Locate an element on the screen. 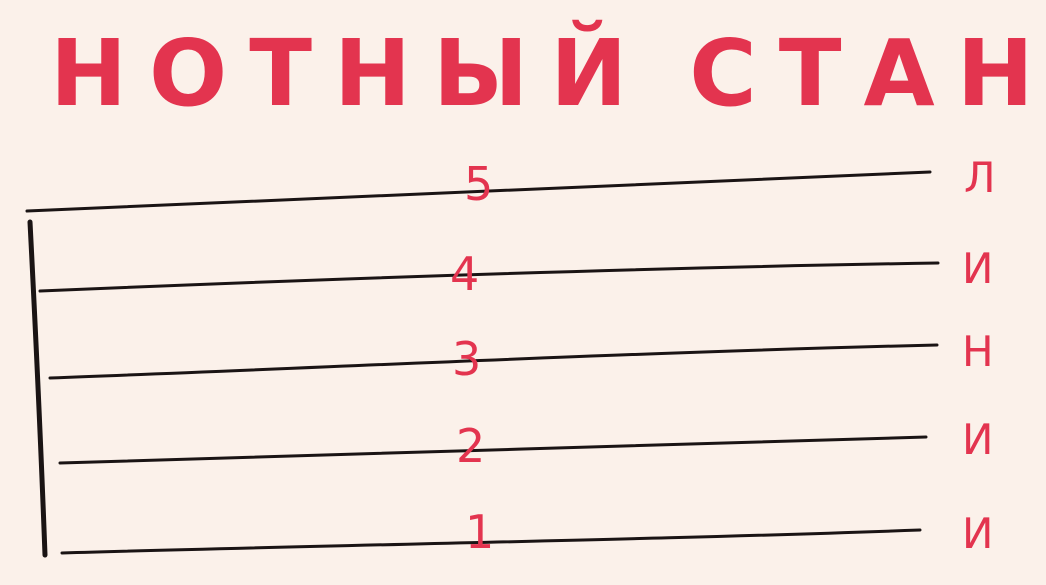 The image size is (1046, 585). side-letter-3: Н is located at coordinates (978, 351).